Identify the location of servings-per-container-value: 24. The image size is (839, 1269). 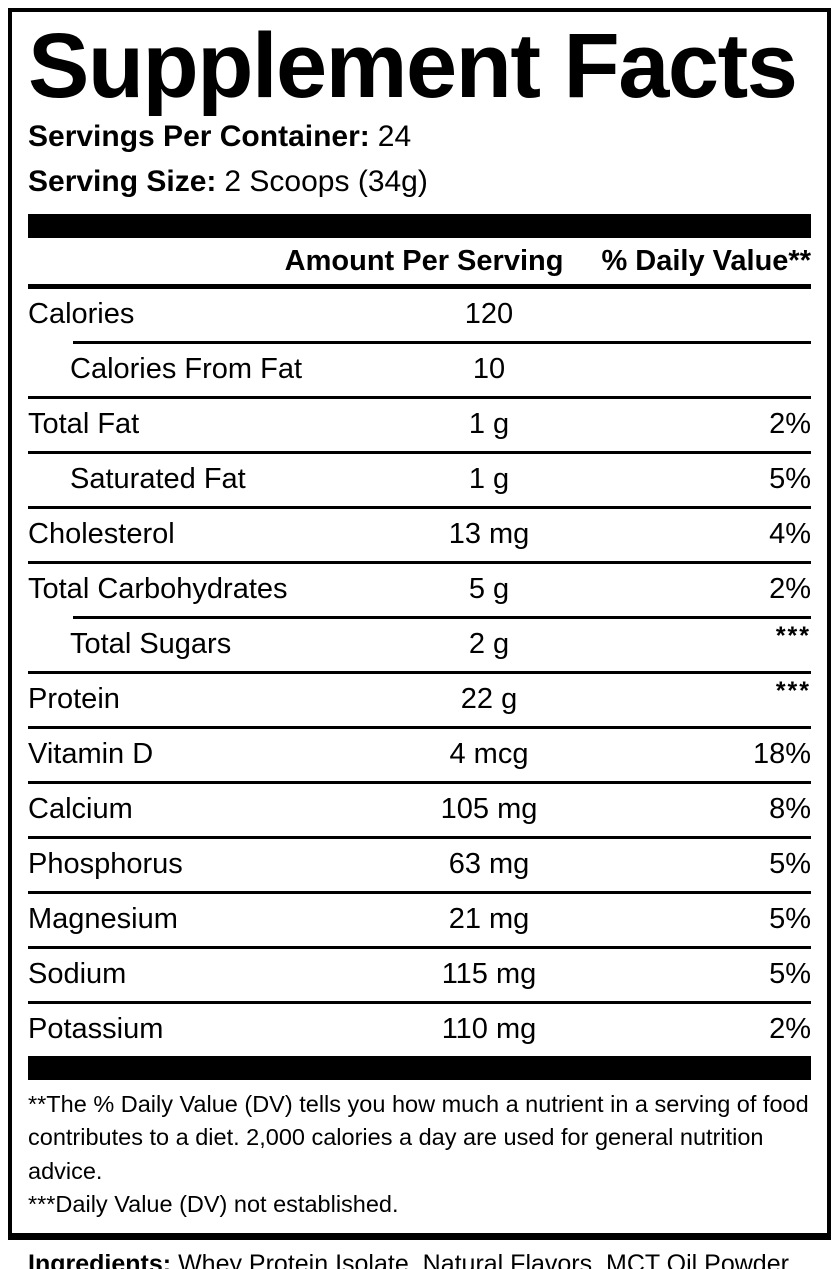
(394, 136).